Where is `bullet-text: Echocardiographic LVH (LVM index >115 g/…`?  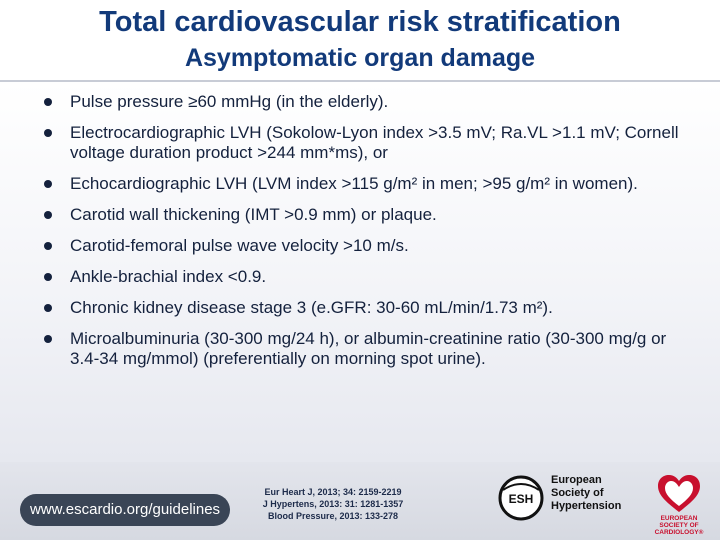
bullet-text: Echocardiographic LVH (LVM index >115 g/… is located at coordinates (354, 183).